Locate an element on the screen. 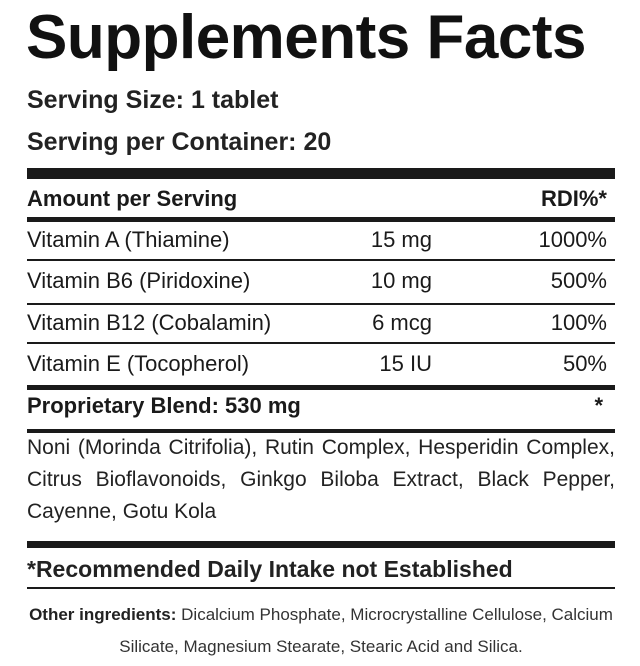  nutrient-row: Vitamin B6 (Piridoxine) 10 mg 500% is located at coordinates (317, 283).